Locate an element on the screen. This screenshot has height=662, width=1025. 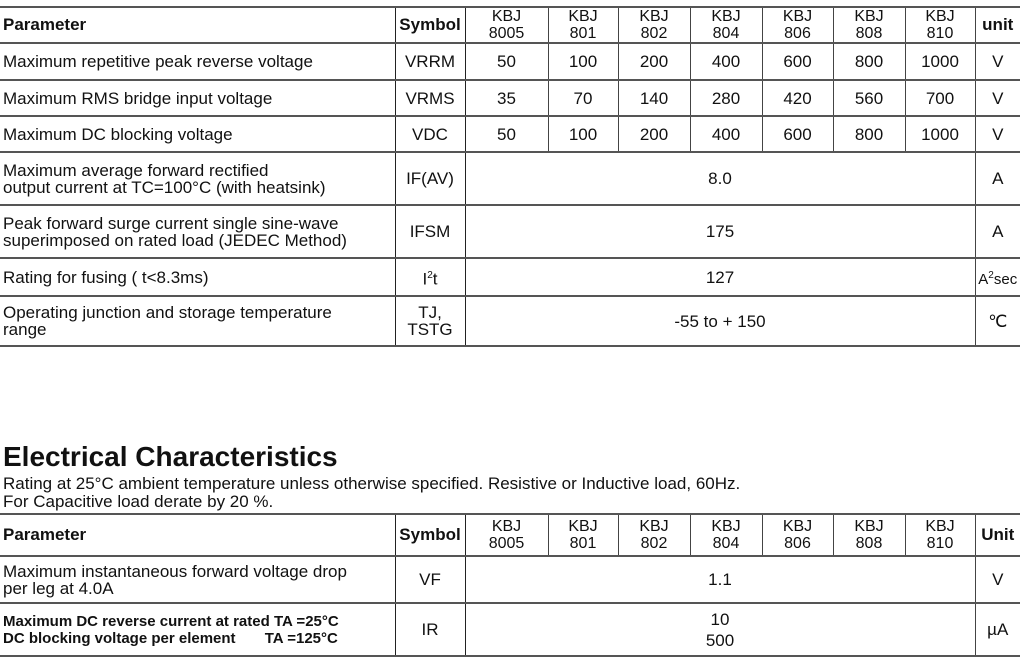
value-cell: 8.0 is located at coordinates (720, 178).